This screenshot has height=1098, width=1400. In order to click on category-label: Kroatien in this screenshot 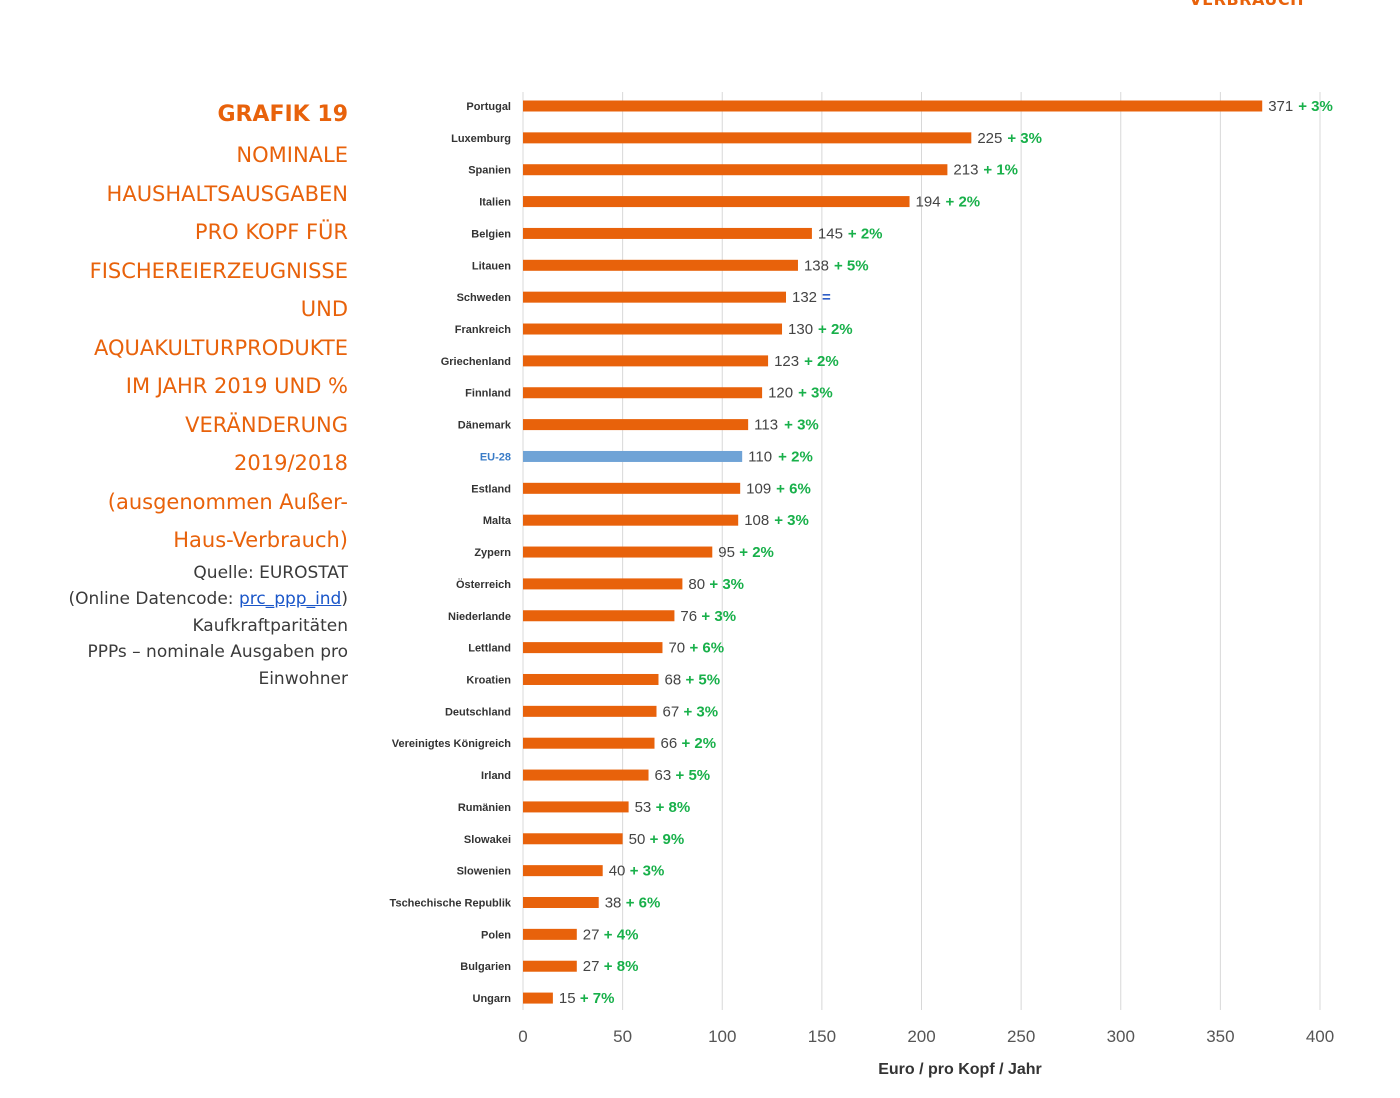, I will do `click(488, 680)`.